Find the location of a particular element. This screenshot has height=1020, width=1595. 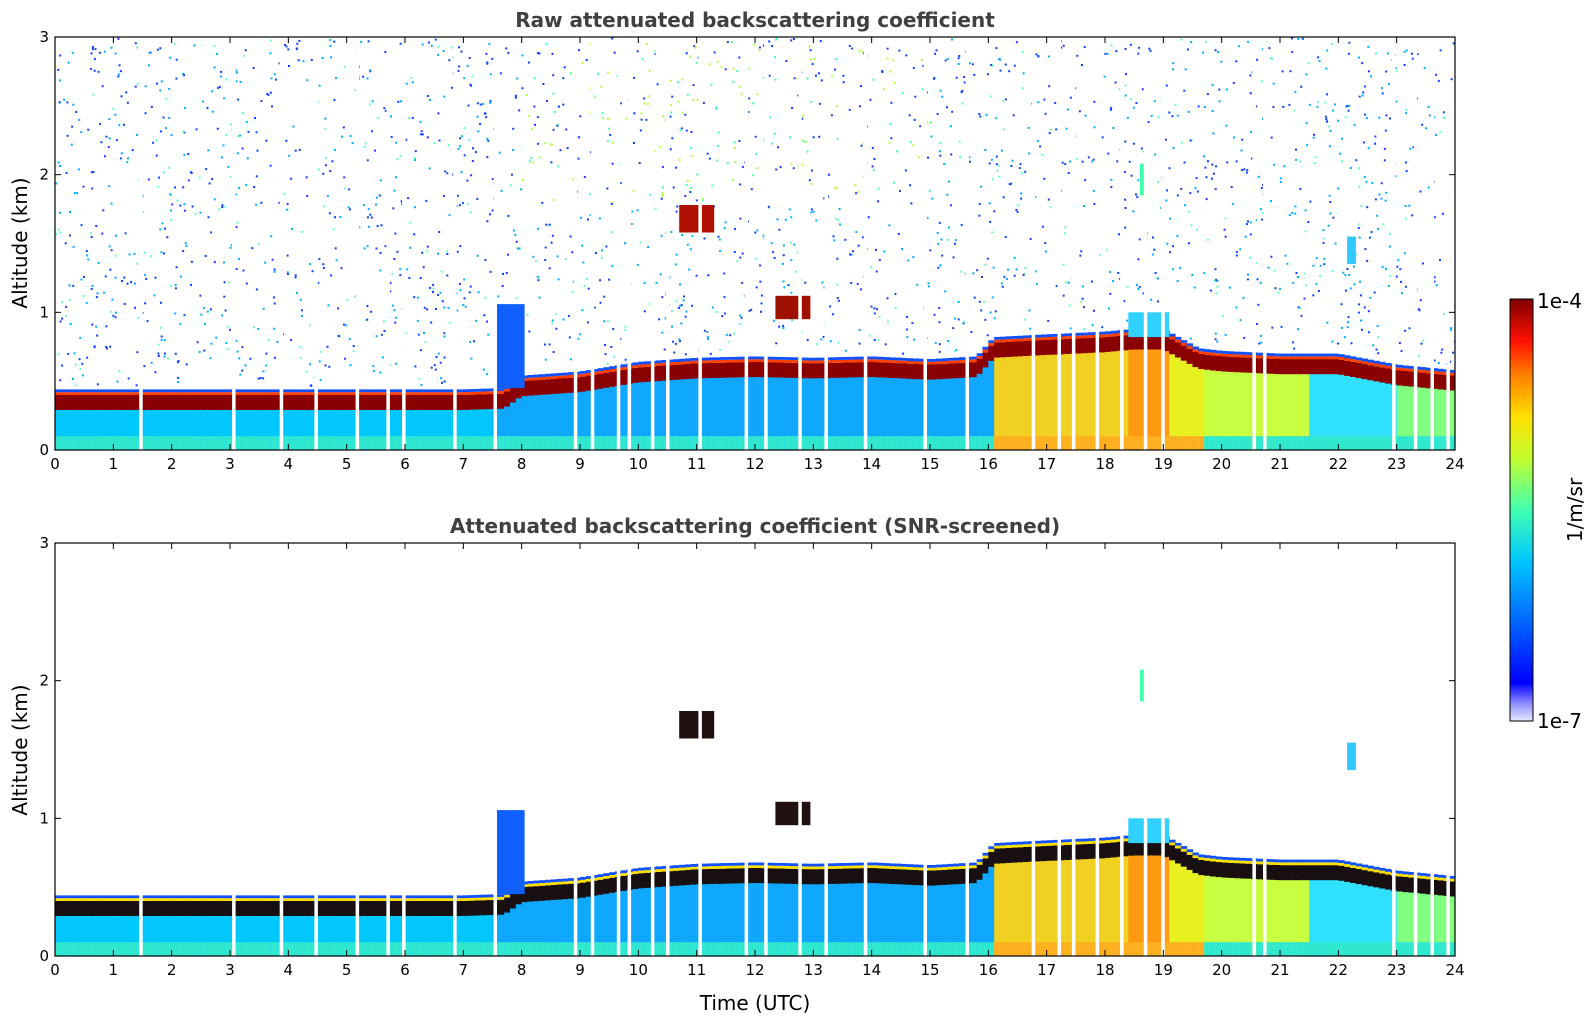

x-tick-label: 21 is located at coordinates (1279, 970).